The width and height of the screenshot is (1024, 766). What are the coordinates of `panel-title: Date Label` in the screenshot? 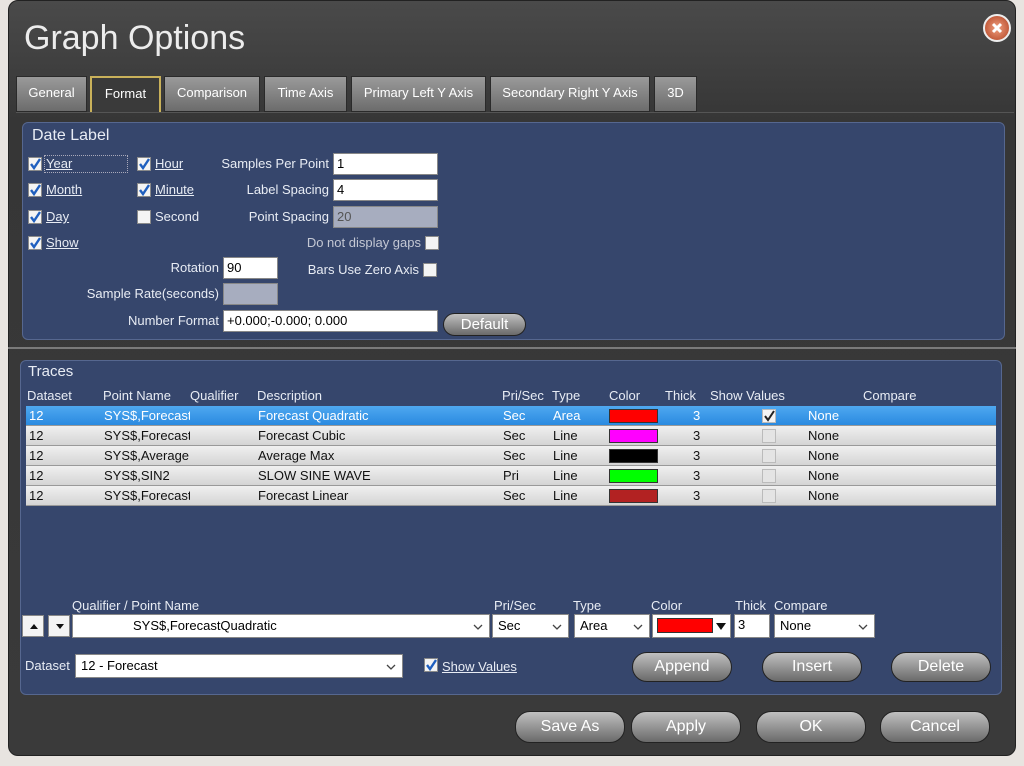 It's located at (71, 135).